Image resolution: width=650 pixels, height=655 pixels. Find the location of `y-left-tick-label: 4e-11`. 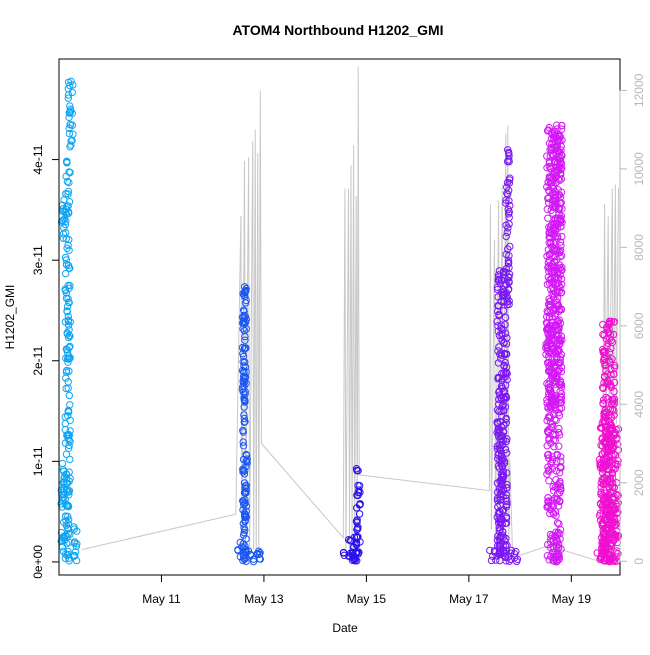

y-left-tick-label: 4e-11 is located at coordinates (38, 159).